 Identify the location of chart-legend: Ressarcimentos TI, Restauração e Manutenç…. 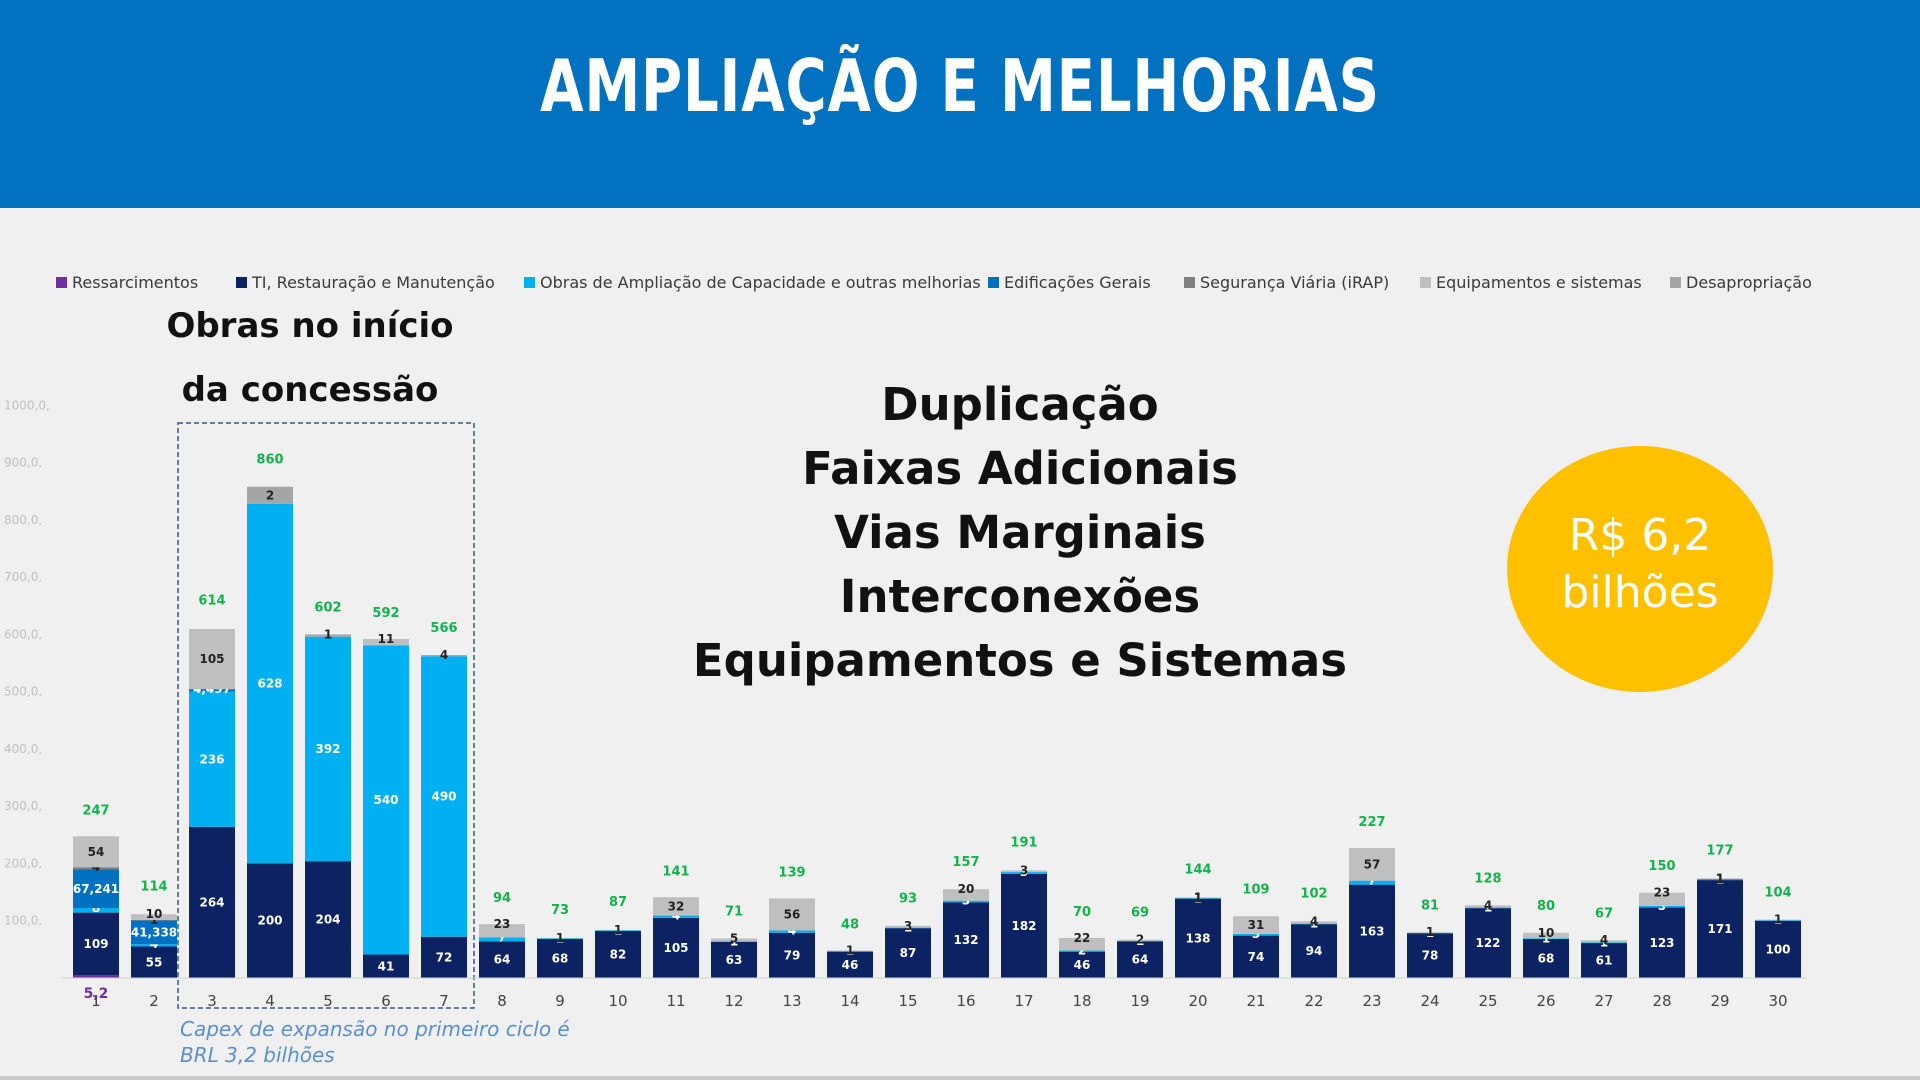
(986, 282).